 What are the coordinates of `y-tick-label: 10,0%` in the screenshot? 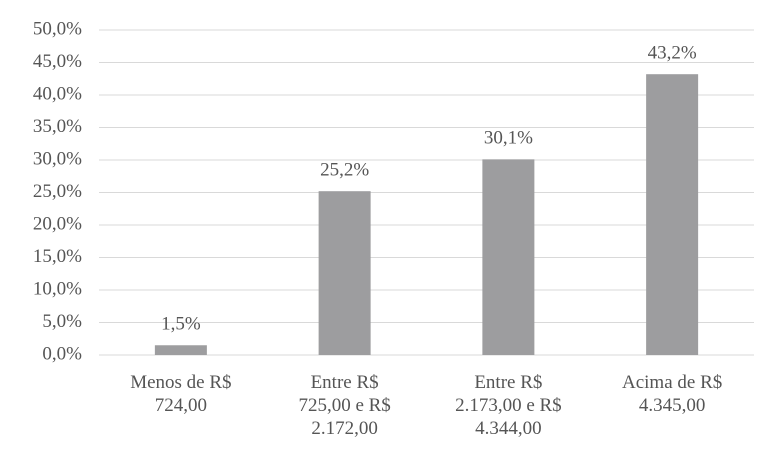 It's located at (57, 288).